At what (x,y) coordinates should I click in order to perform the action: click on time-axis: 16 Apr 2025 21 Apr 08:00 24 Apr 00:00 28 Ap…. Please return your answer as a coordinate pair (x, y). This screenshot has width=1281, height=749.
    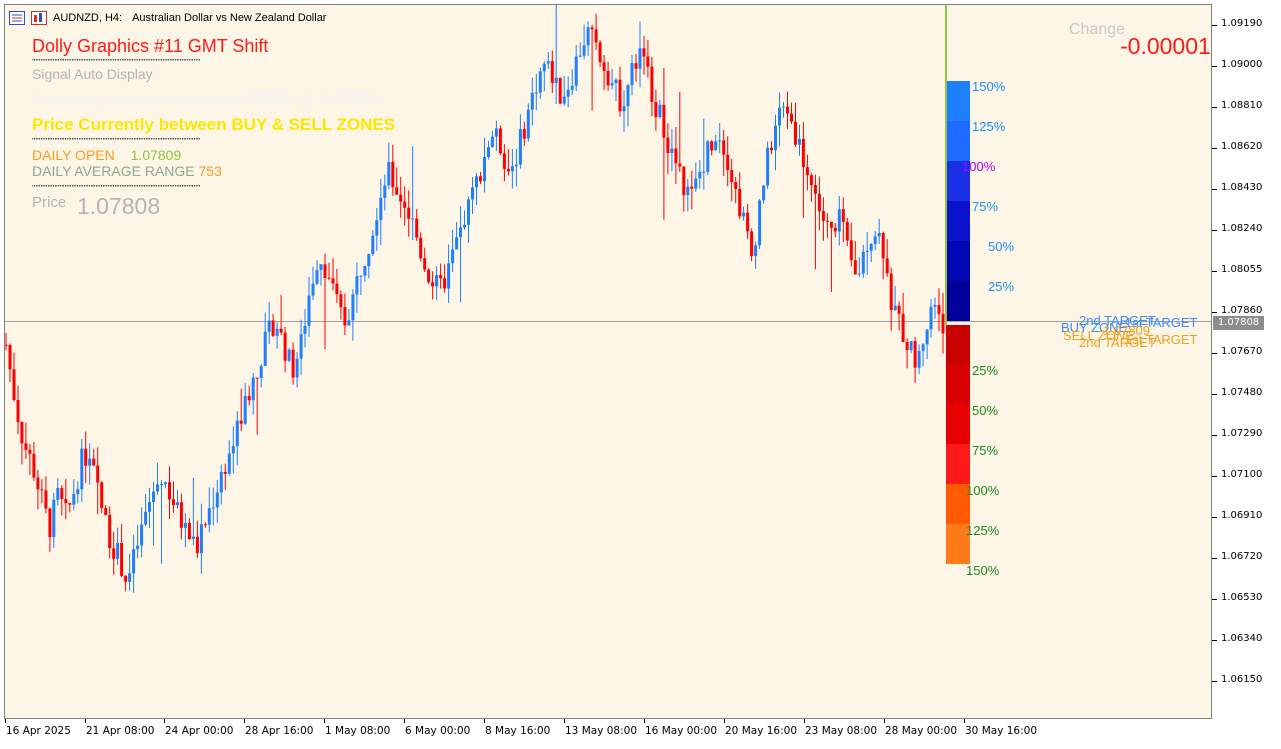
    Looking at the image, I should click on (606, 734).